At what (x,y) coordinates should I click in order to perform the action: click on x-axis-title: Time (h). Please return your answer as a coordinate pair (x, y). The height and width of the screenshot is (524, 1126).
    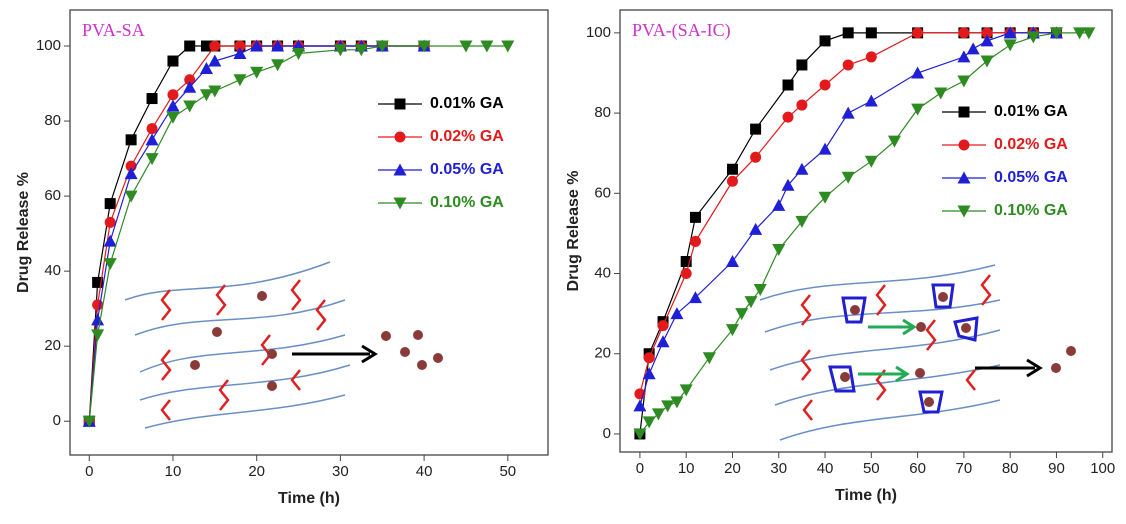
    Looking at the image, I should click on (309, 498).